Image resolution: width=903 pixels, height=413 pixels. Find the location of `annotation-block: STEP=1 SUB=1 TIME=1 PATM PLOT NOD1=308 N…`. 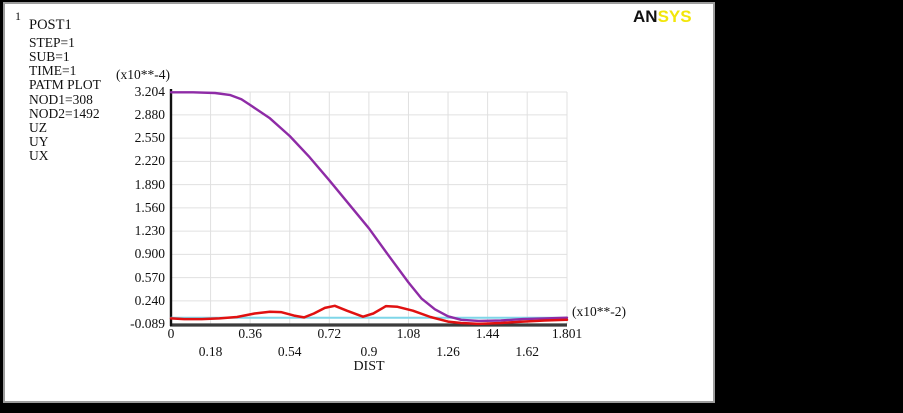

annotation-block: STEP=1 SUB=1 TIME=1 PATM PLOT NOD1=308 N… is located at coordinates (65, 99).